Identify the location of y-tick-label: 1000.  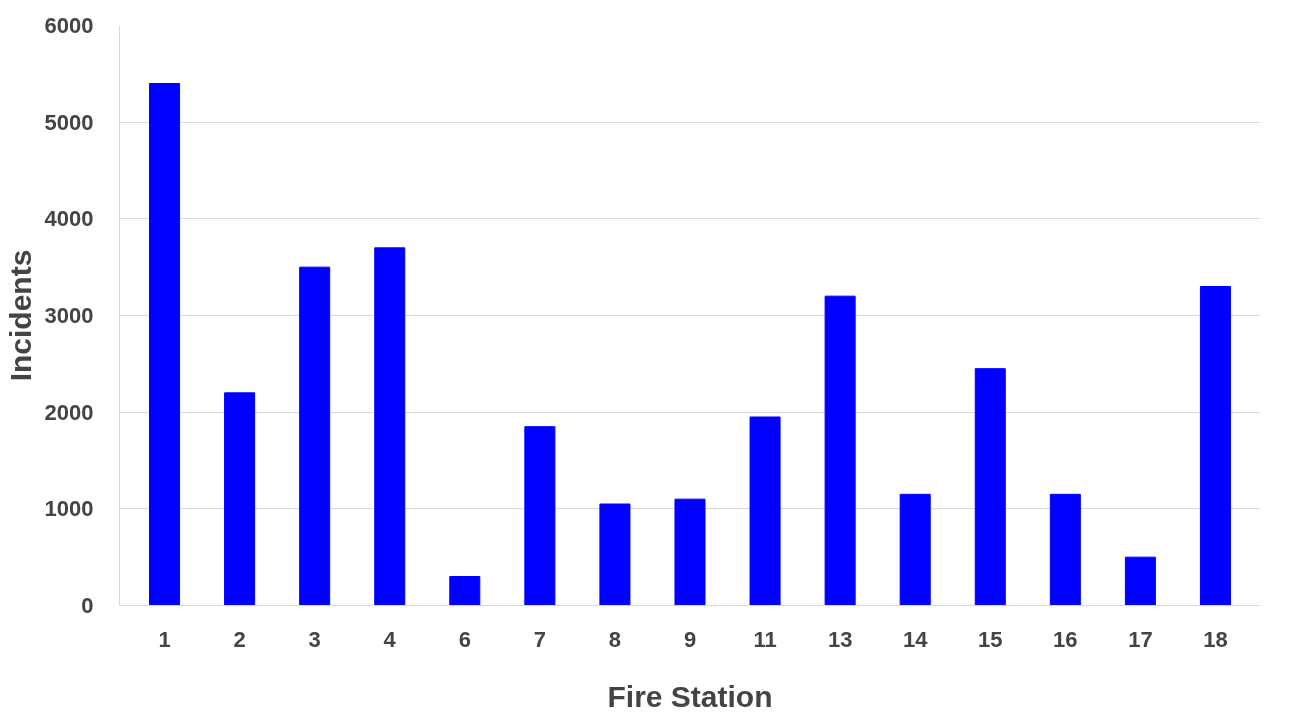
(69, 509).